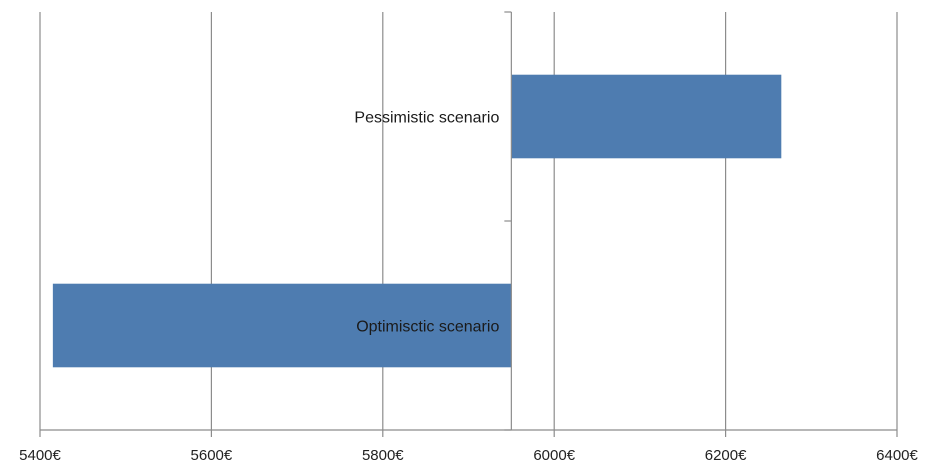  Describe the element at coordinates (282, 325) in the screenshot. I see `bar-optimistic` at that location.